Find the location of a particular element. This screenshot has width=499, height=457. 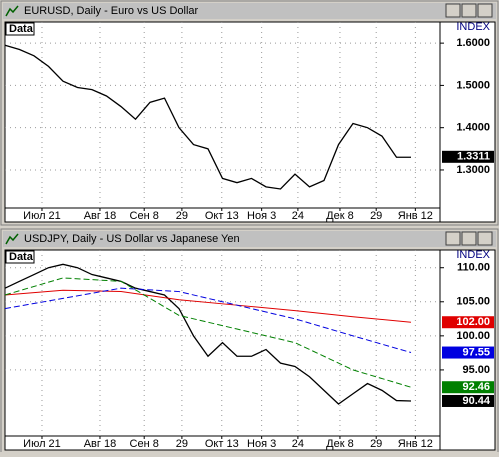

y-tick-label: 1.3000 is located at coordinates (473, 170).